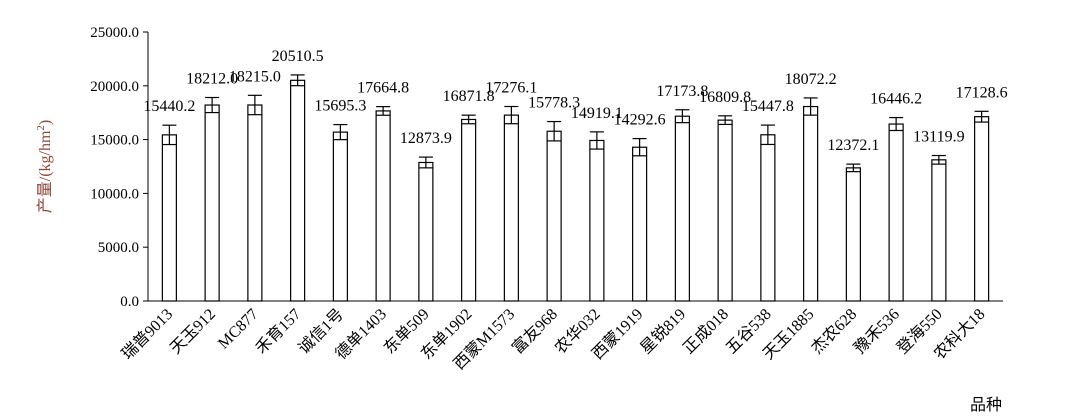 The height and width of the screenshot is (420, 1085). I want to click on y-axis-title-tail: ), so click(45, 122).